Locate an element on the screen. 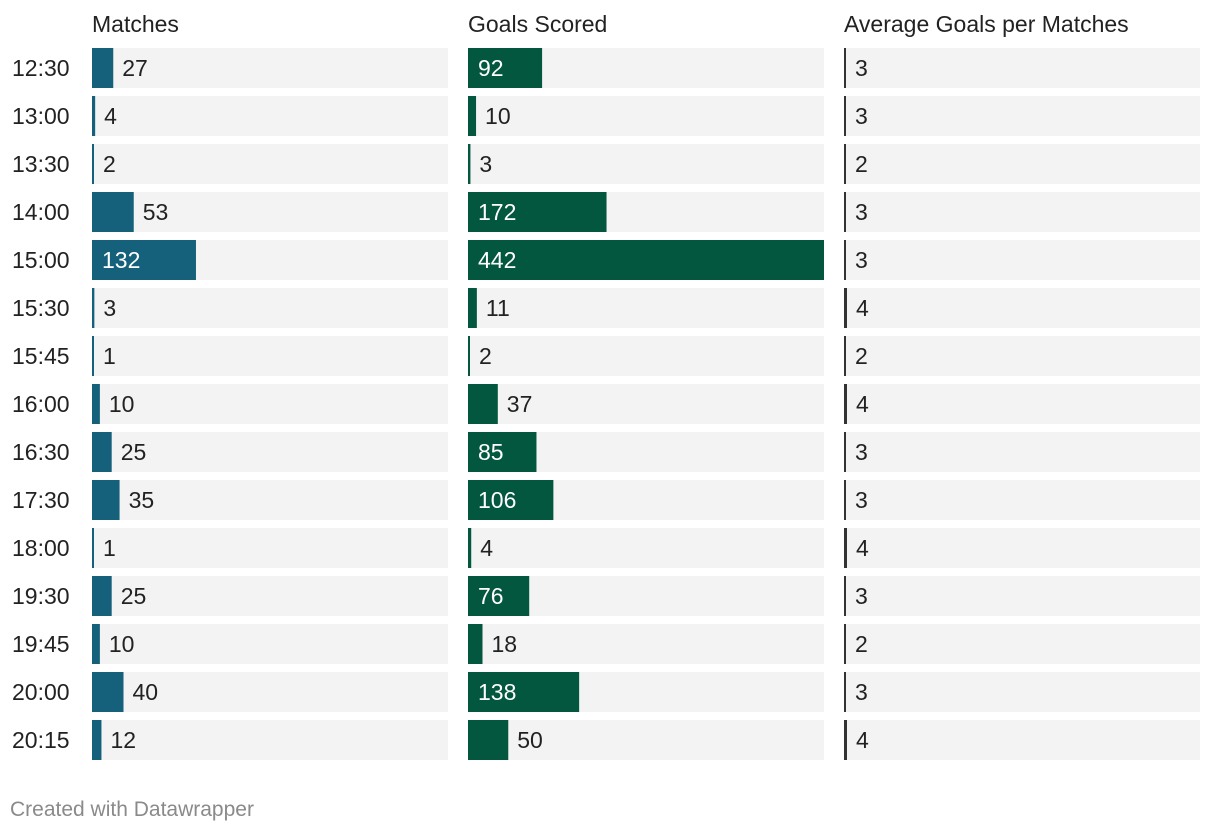  value-label: 18 is located at coordinates (504, 644).